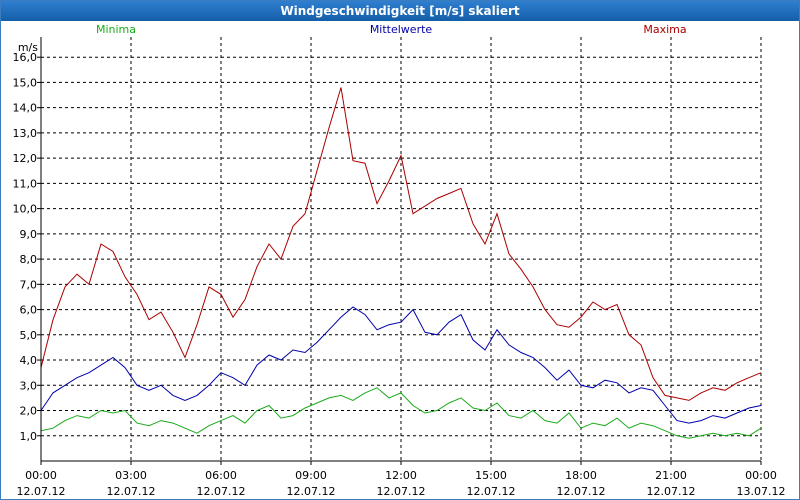  What do you see at coordinates (29, 310) in the screenshot?
I see `y-tick-label: 6,0` at bounding box center [29, 310].